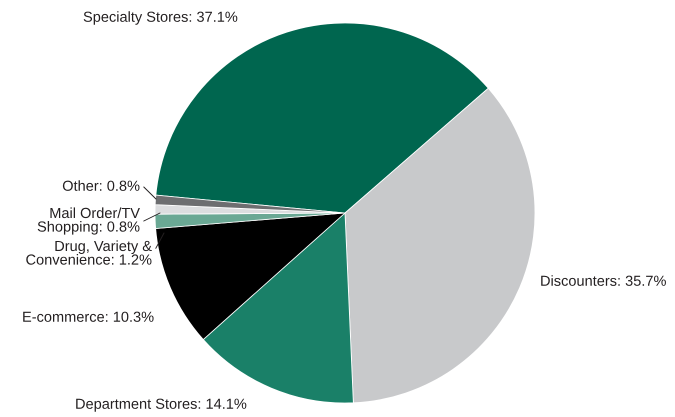 Image resolution: width=675 pixels, height=417 pixels. Describe the element at coordinates (603, 280) in the screenshot. I see `slice-label: Discounters: 35.7%` at that location.